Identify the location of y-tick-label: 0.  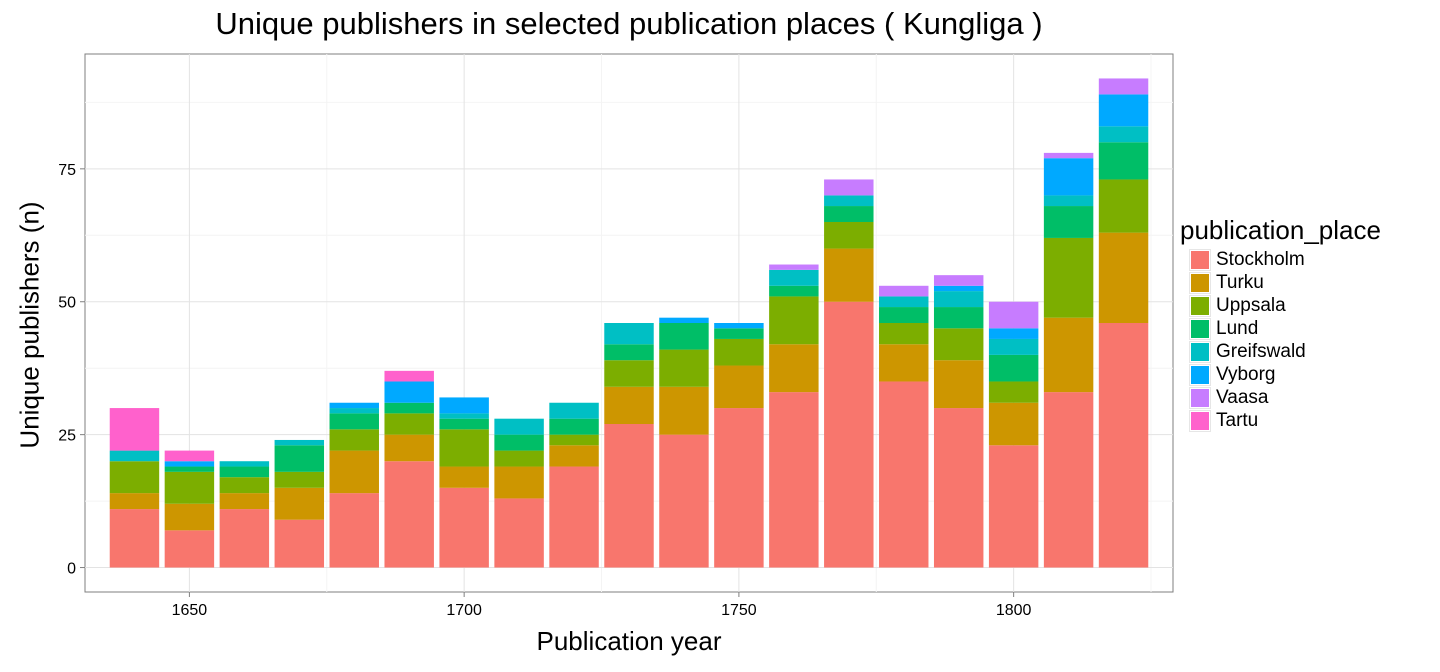
(71, 569).